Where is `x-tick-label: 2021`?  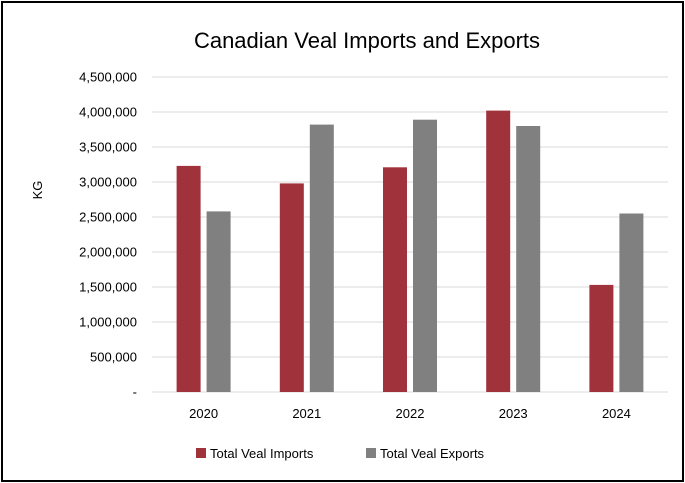 x-tick-label: 2021 is located at coordinates (306, 413).